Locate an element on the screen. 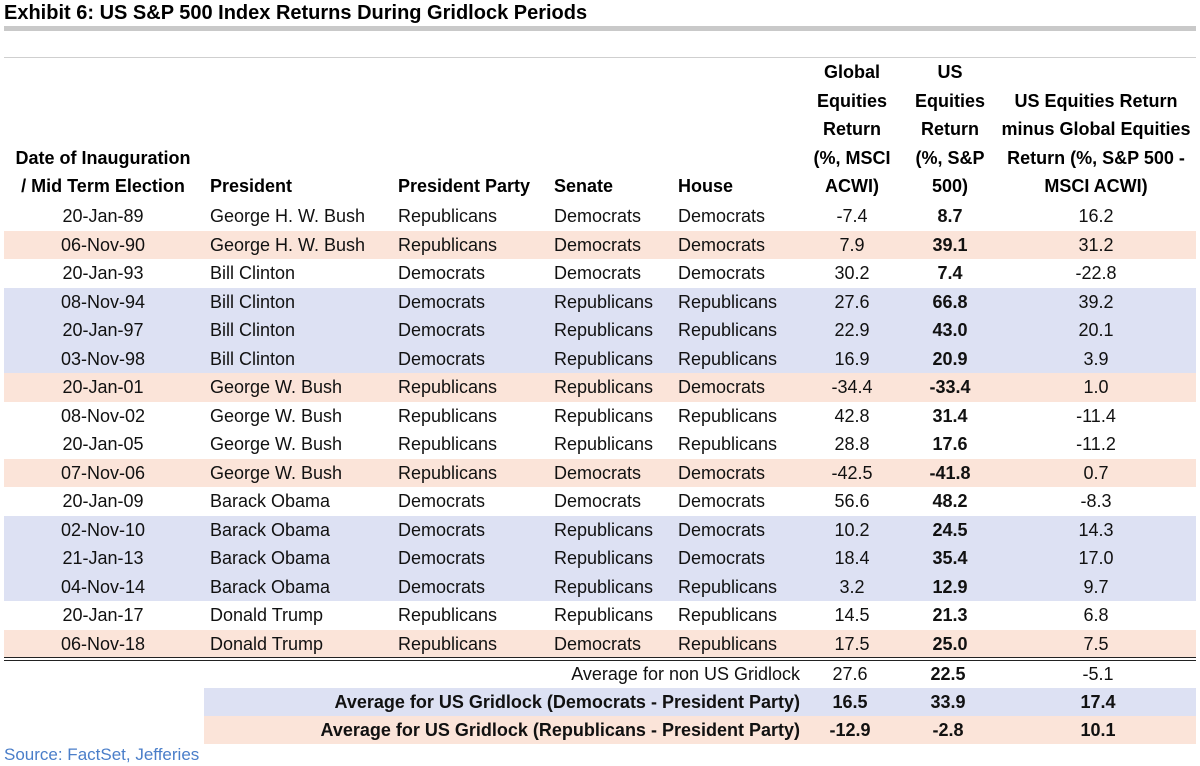  cell-date: 02-Nov-10 is located at coordinates (103, 529).